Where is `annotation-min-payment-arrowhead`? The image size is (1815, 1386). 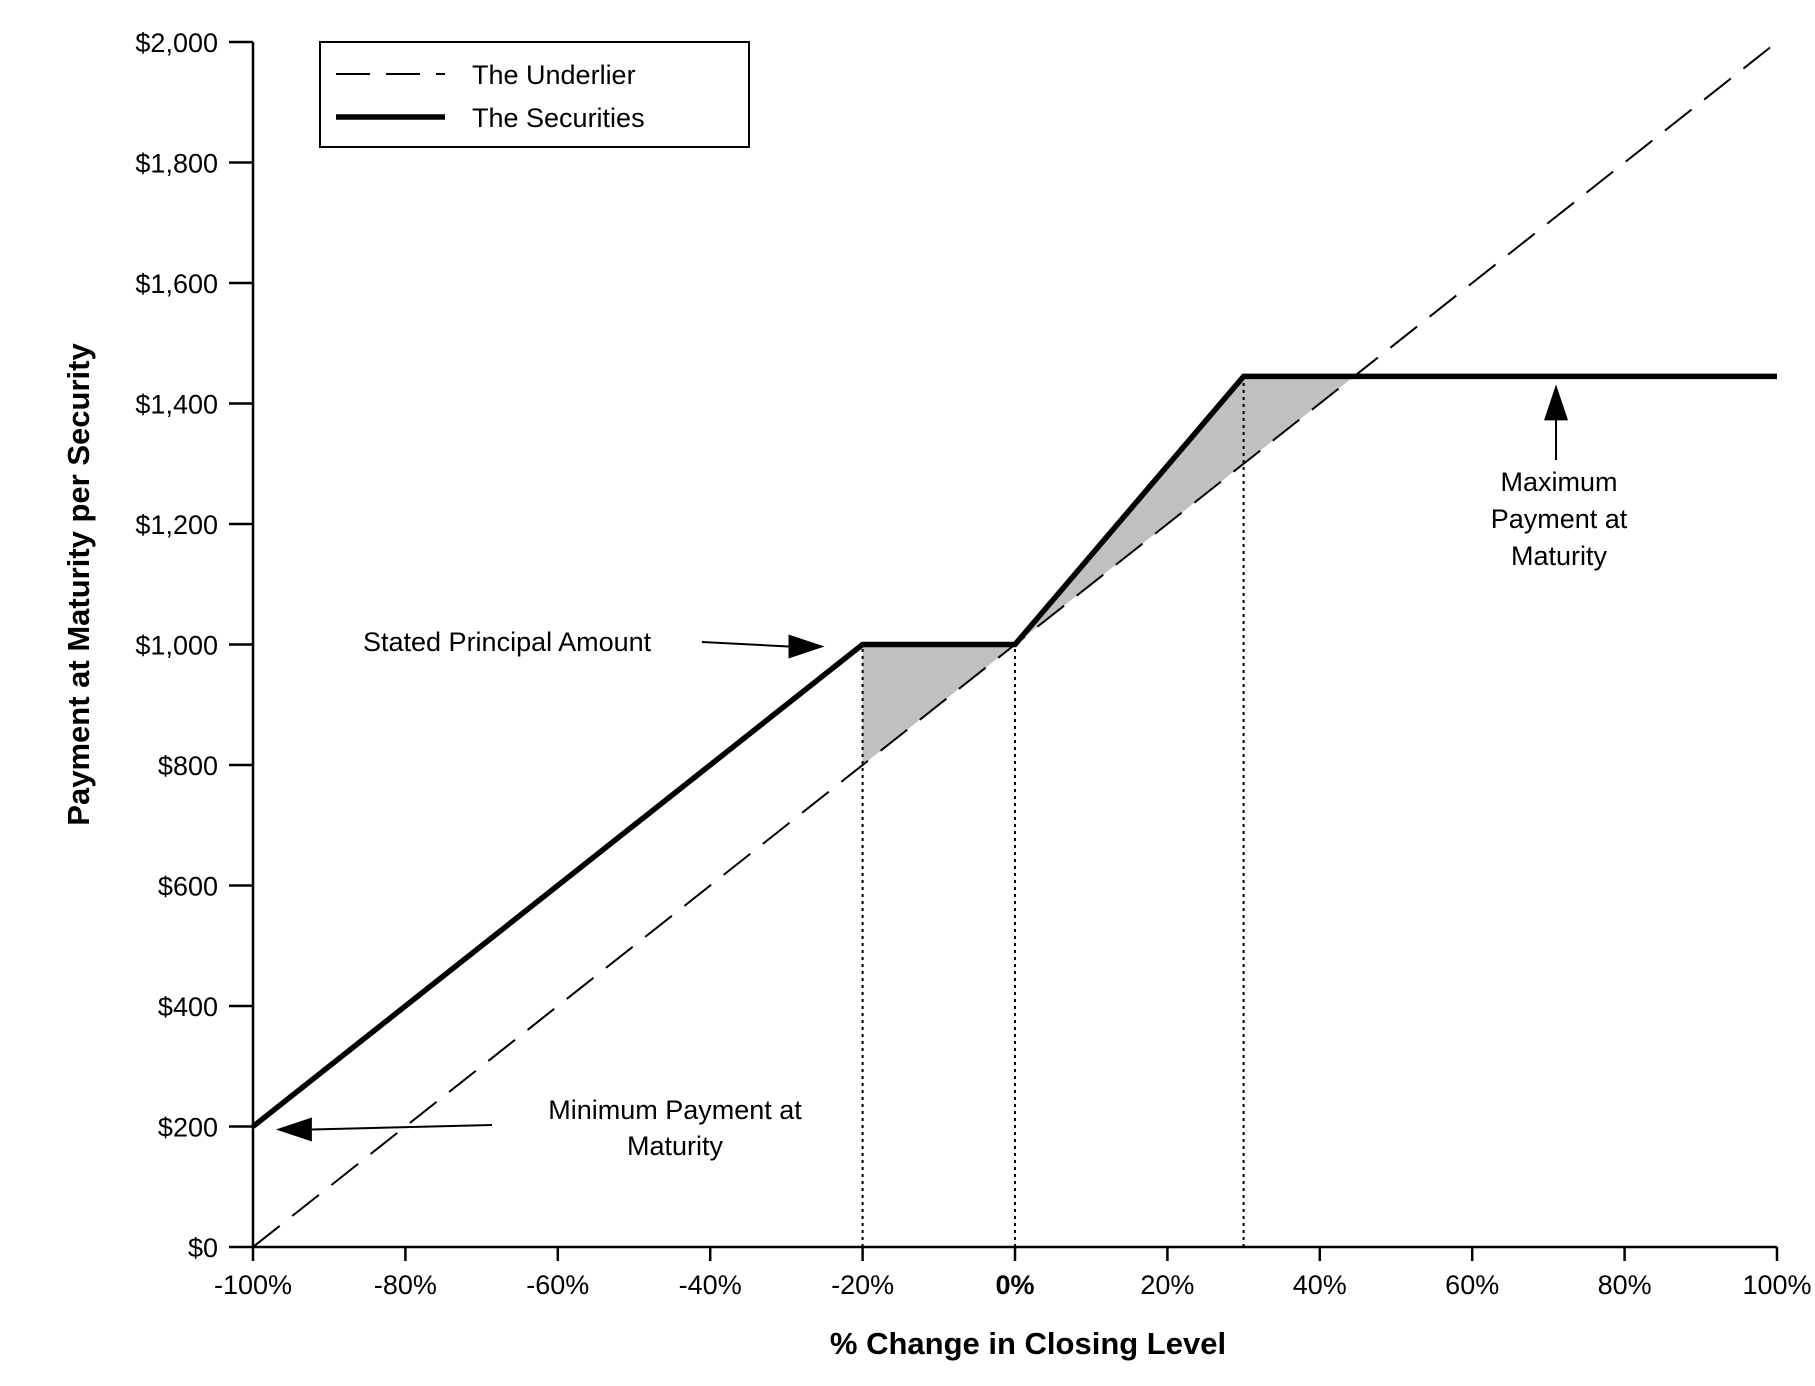 annotation-min-payment-arrowhead is located at coordinates (293, 1129).